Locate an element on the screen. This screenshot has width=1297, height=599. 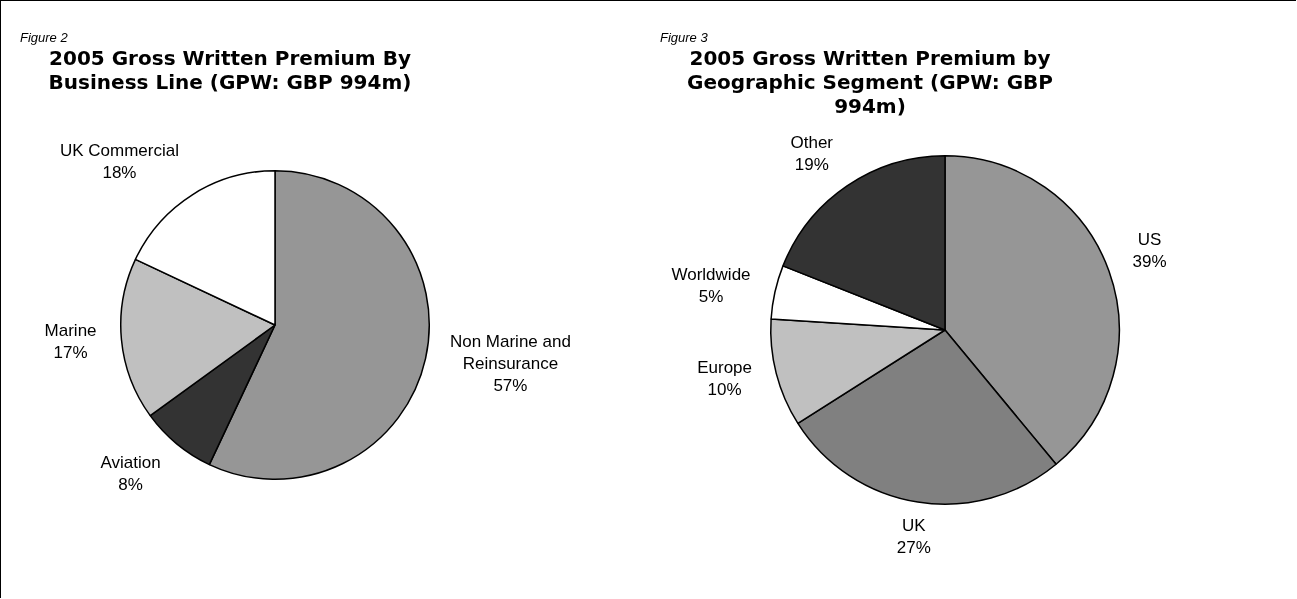
data-label: 5% is located at coordinates (711, 297).